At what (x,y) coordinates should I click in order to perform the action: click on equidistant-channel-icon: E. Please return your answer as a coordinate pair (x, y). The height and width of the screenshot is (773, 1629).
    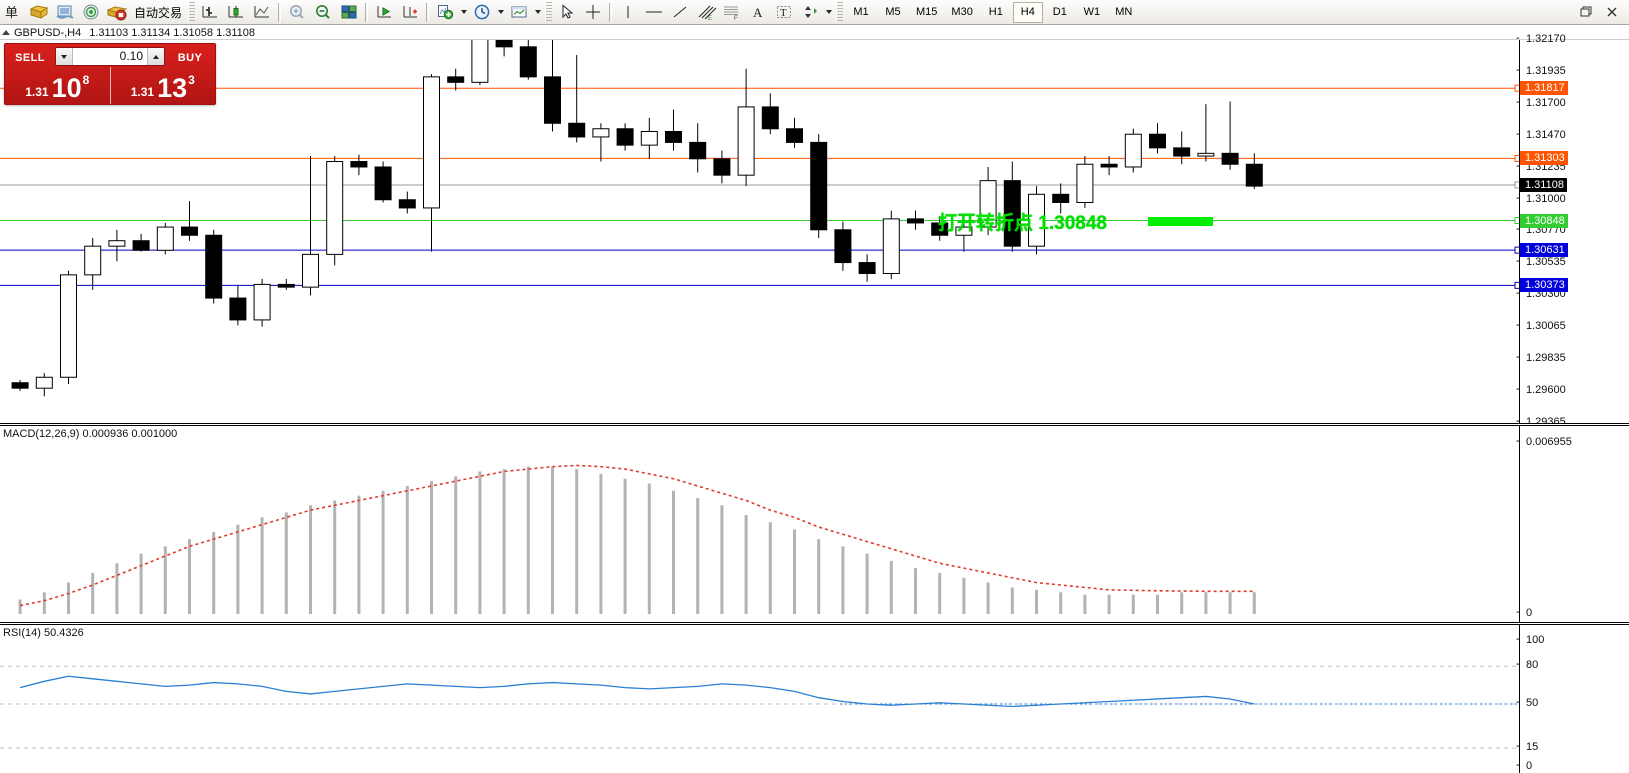
    Looking at the image, I should click on (706, 12).